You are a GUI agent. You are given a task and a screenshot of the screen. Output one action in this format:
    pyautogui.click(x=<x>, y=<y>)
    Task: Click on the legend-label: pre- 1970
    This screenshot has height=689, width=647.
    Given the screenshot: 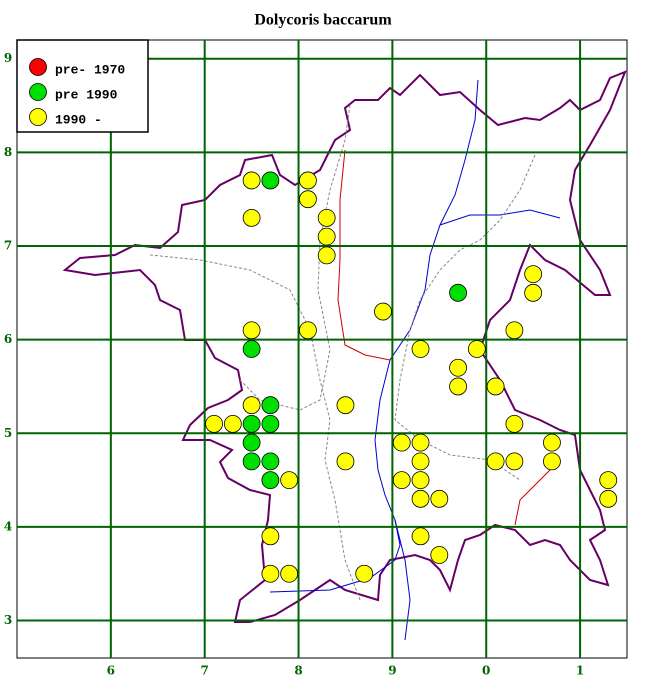 What is the action you would take?
    pyautogui.click(x=90, y=69)
    